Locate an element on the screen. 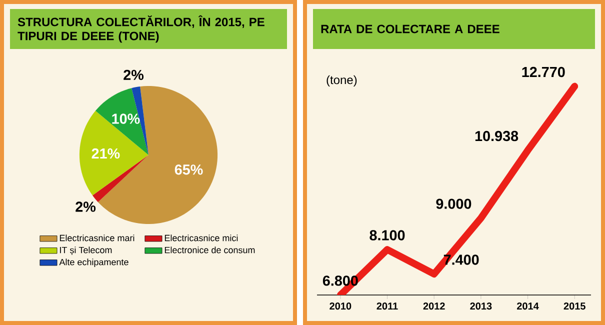 The image size is (605, 325). legend-label: IT și Telecom is located at coordinates (86, 251).